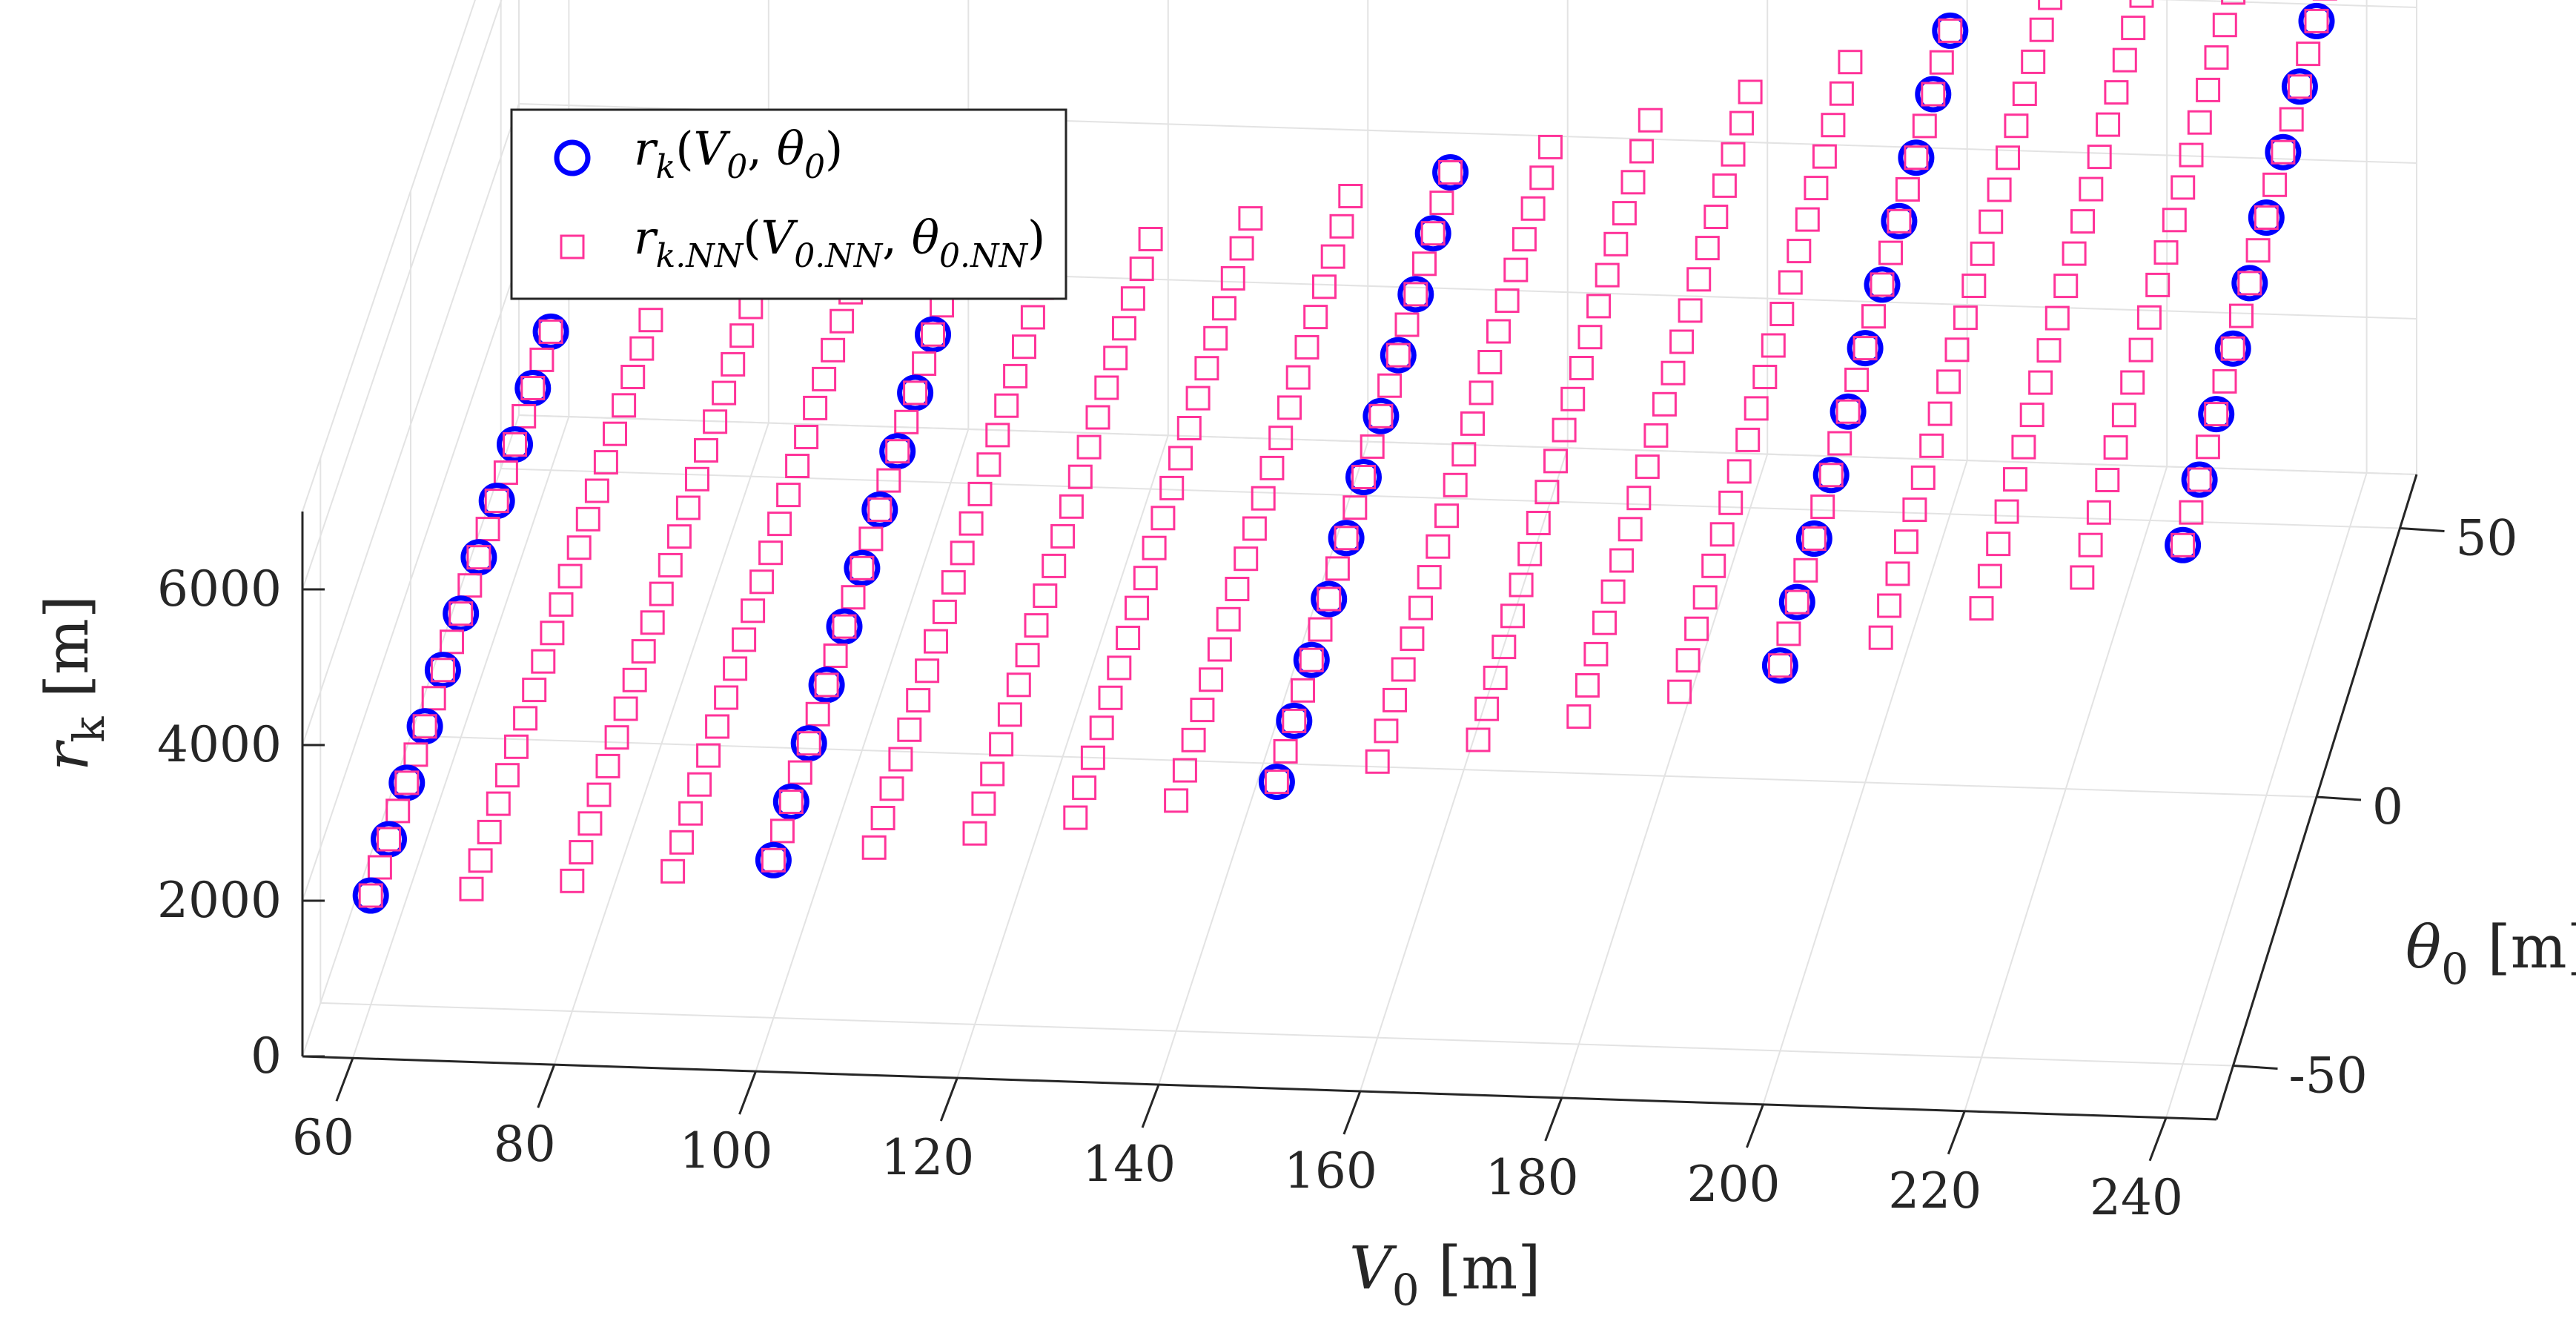  What do you see at coordinates (572, 157) in the screenshot?
I see `legend-marker-circle` at bounding box center [572, 157].